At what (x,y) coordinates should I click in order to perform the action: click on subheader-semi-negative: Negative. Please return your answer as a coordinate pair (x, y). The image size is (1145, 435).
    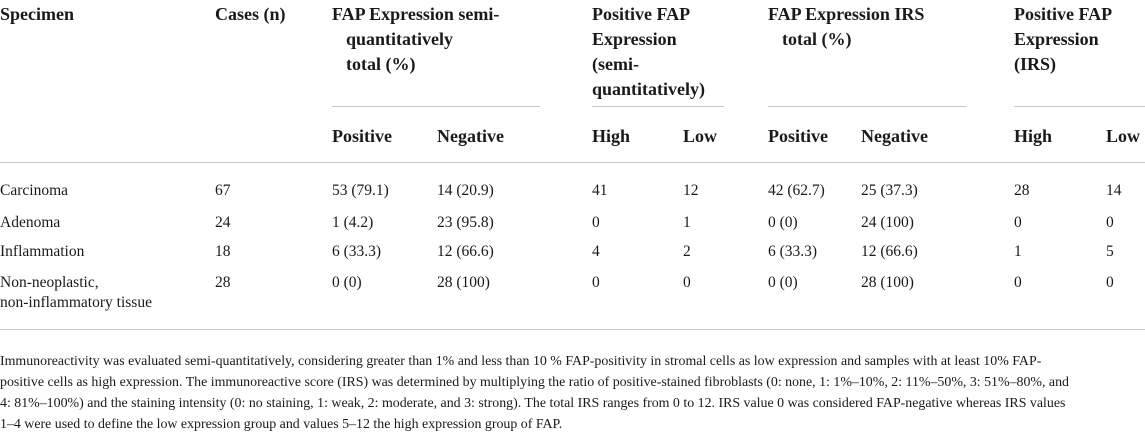
    Looking at the image, I should click on (470, 136).